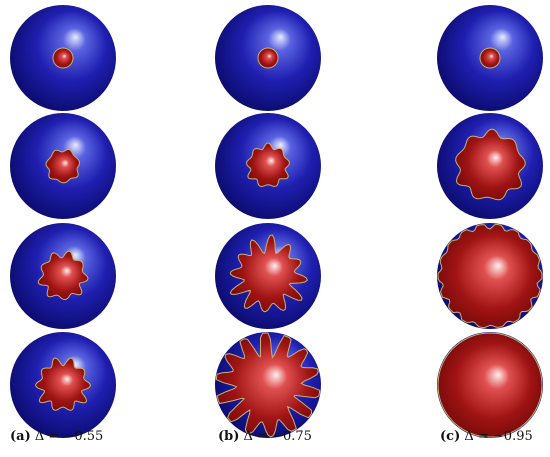 The height and width of the screenshot is (457, 550). Describe the element at coordinates (278, 436) in the screenshot. I see `panel-caption: Δ = −0.75` at that location.